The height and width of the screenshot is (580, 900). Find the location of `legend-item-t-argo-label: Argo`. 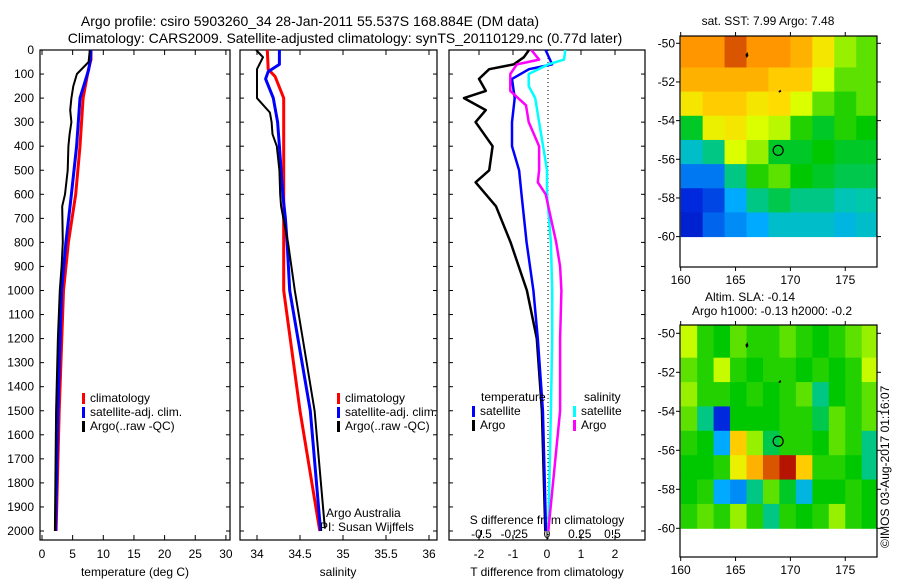

legend-item-t-argo-label: Argo is located at coordinates (493, 425).